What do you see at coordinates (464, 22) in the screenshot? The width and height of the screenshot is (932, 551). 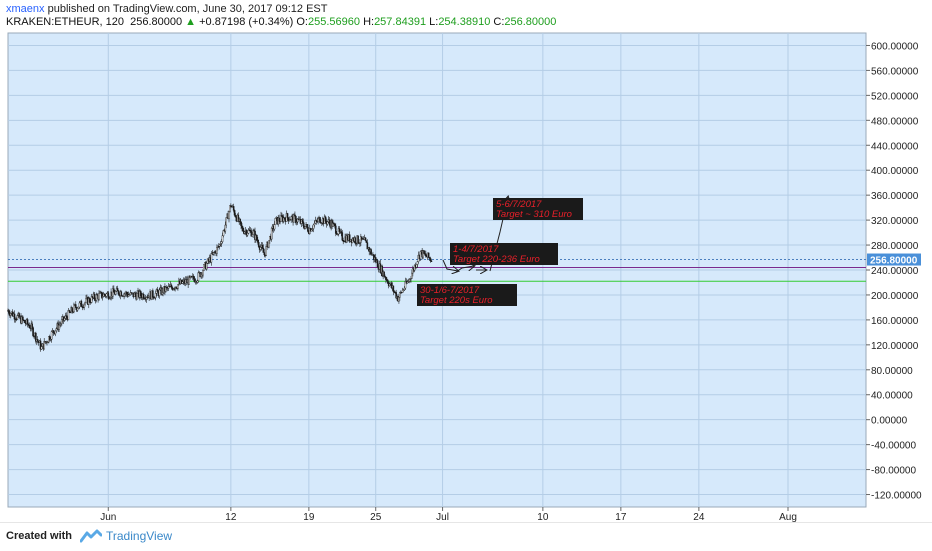 I see `low-value: 254.38910` at bounding box center [464, 22].